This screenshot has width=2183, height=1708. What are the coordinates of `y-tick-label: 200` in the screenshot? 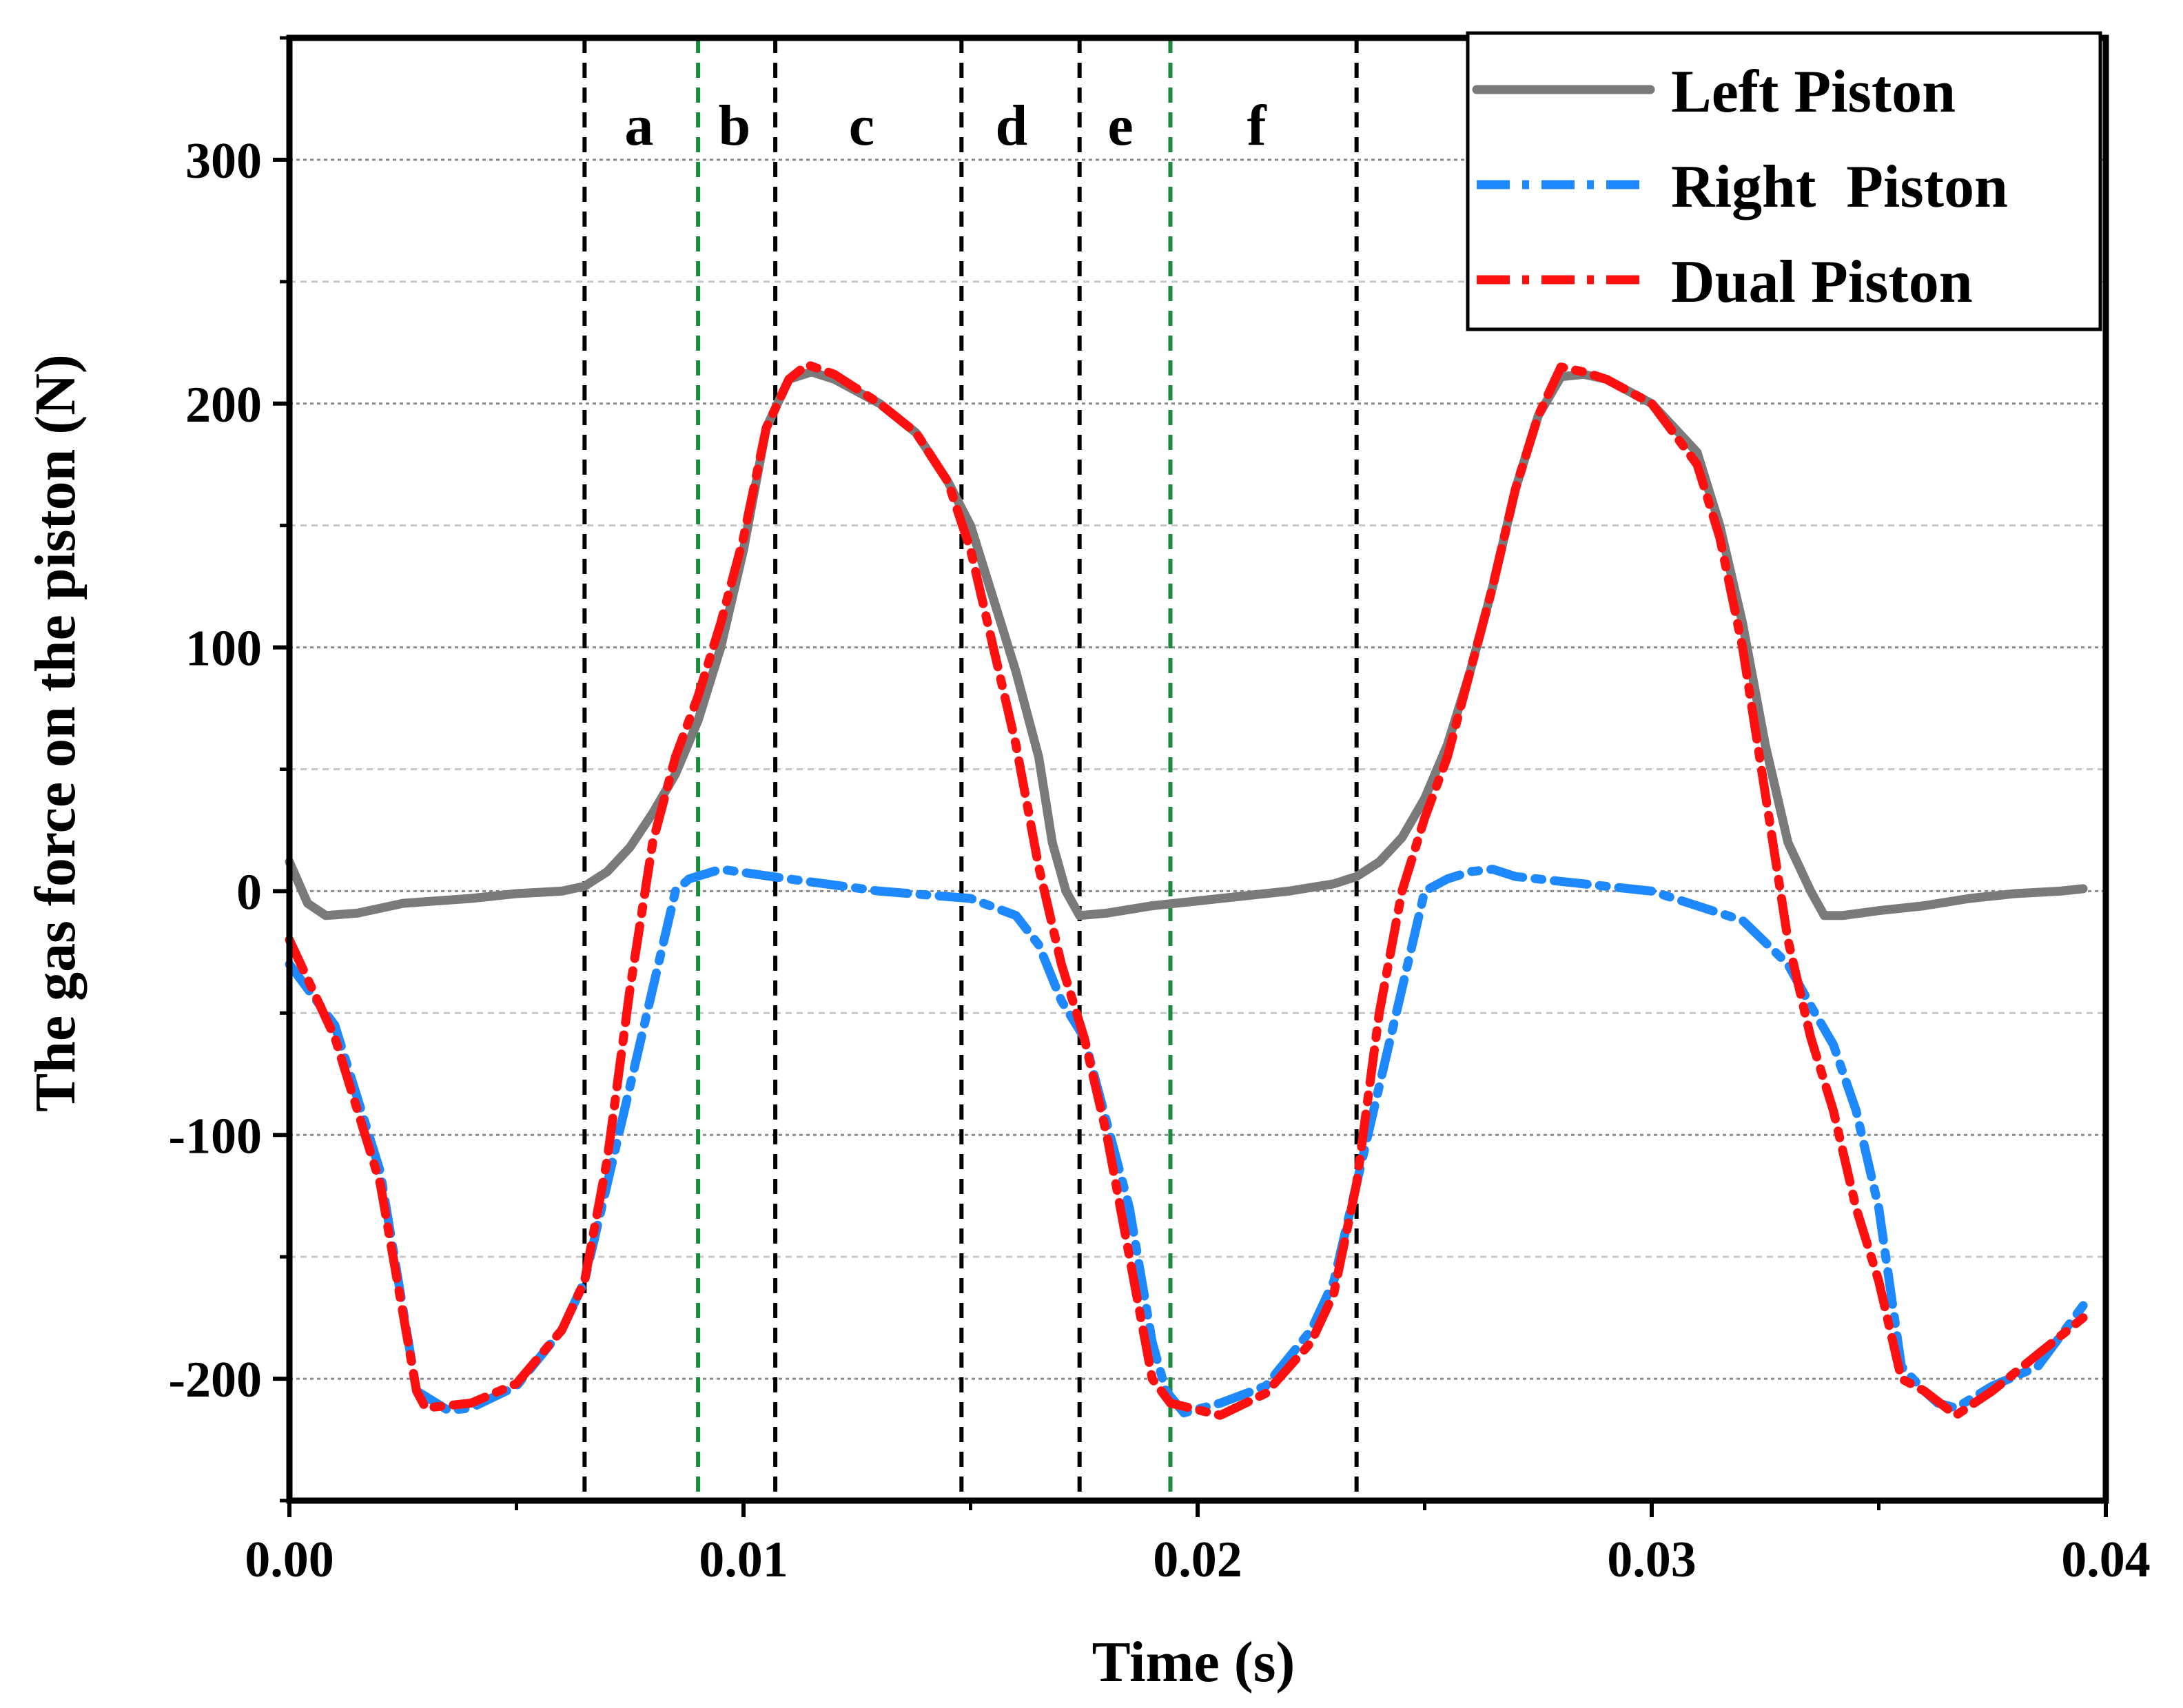 It's located at (224, 405).